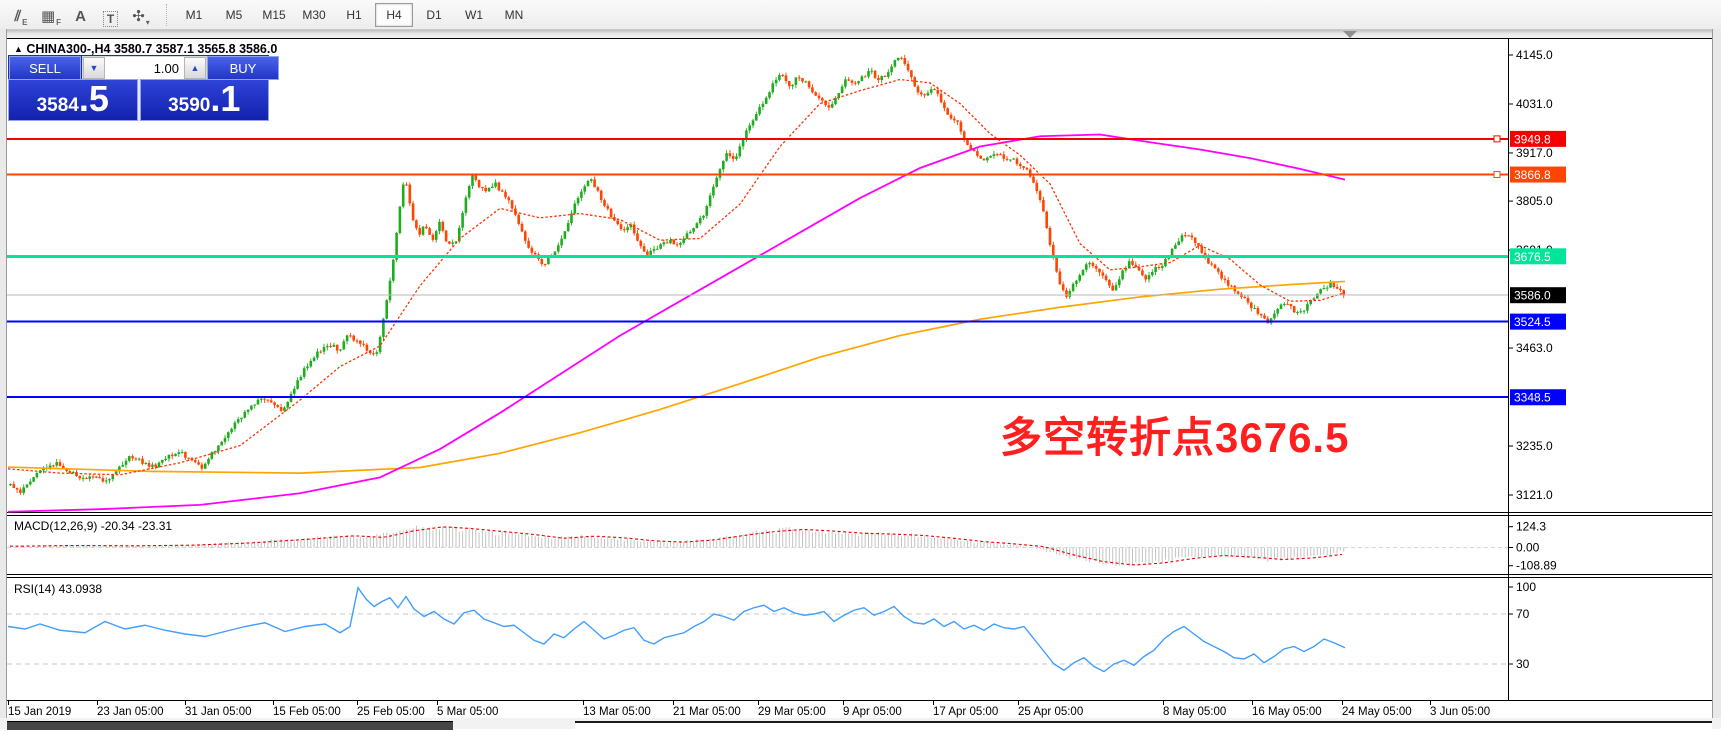 This screenshot has height=731, width=1721. I want to click on svg-text: 25 Apr 05:00, so click(1050, 712).